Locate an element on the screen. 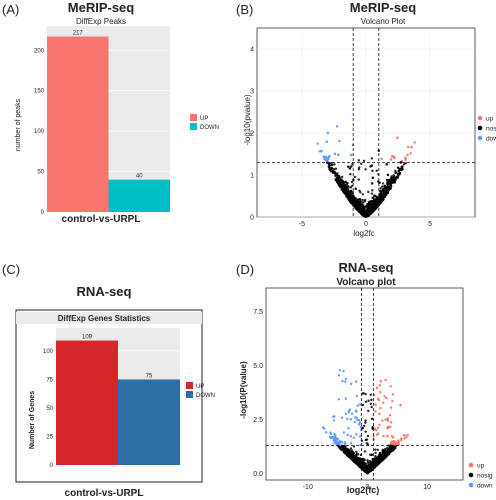 Image resolution: width=496 pixels, height=500 pixels. legend-marker-down is located at coordinates (480, 138).